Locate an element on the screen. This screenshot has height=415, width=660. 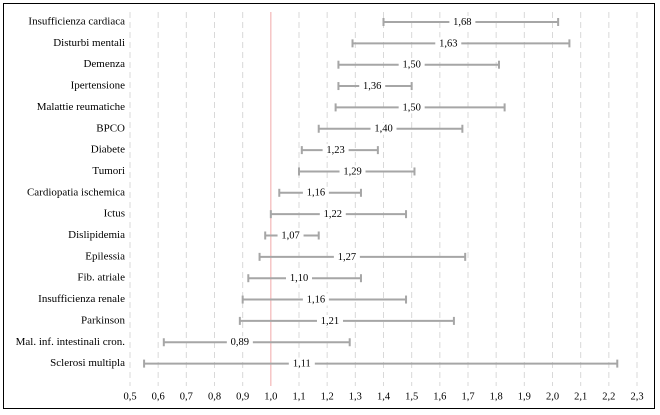
x-tick-label: 1,5 is located at coordinates (411, 396).